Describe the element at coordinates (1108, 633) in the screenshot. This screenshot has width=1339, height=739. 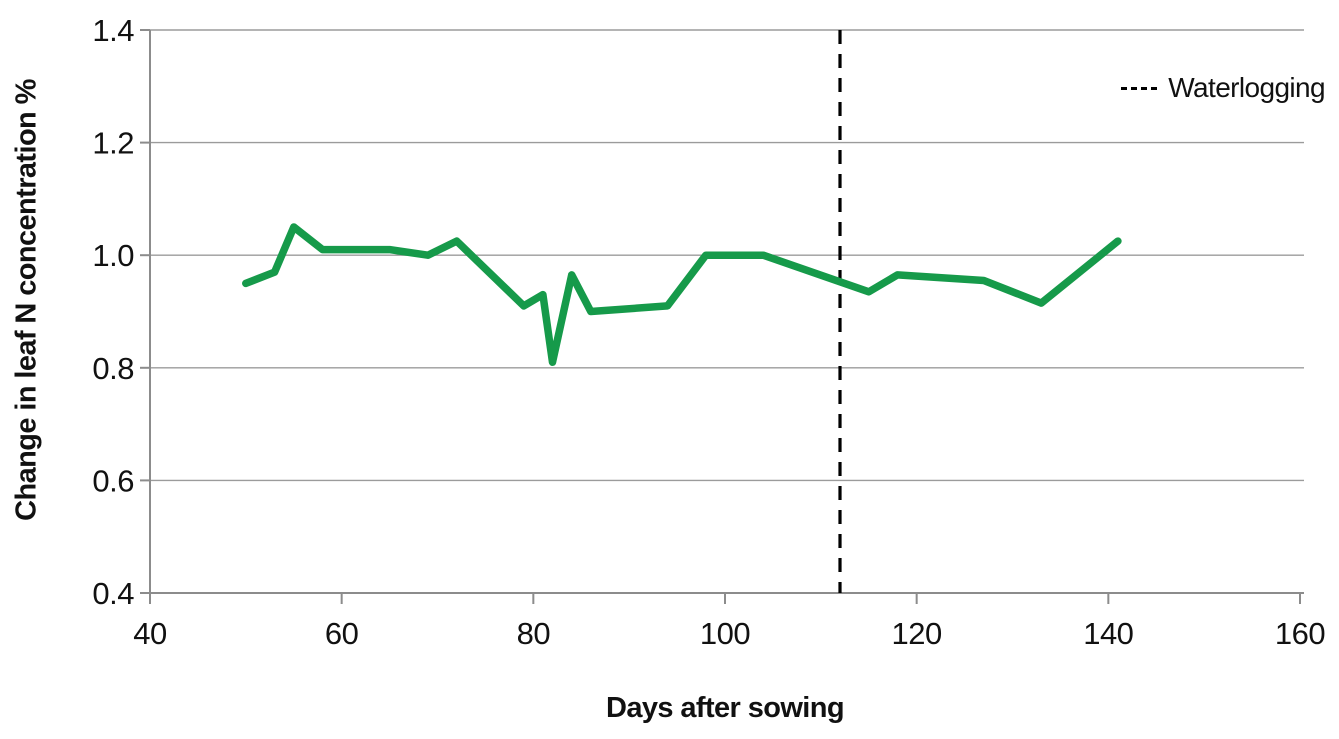
I see `x-tick-label: 140` at that location.